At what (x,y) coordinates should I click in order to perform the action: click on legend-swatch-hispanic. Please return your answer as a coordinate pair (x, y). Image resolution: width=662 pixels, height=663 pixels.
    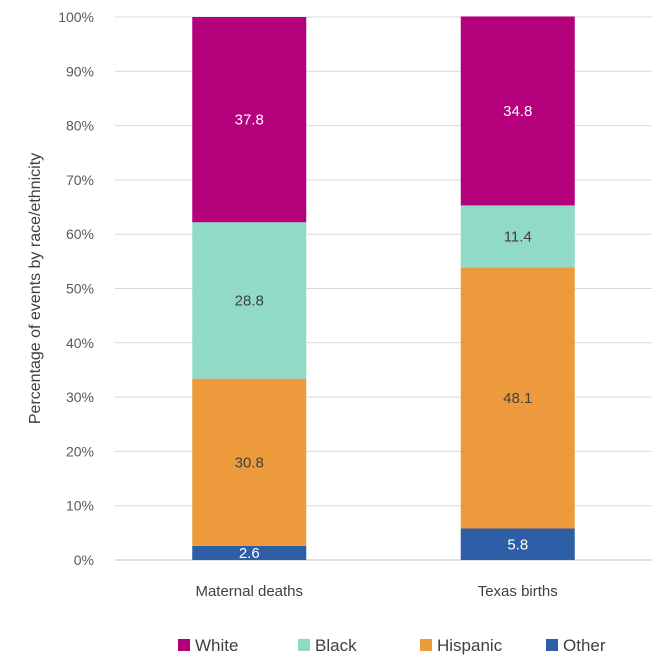
    Looking at the image, I should click on (426, 645).